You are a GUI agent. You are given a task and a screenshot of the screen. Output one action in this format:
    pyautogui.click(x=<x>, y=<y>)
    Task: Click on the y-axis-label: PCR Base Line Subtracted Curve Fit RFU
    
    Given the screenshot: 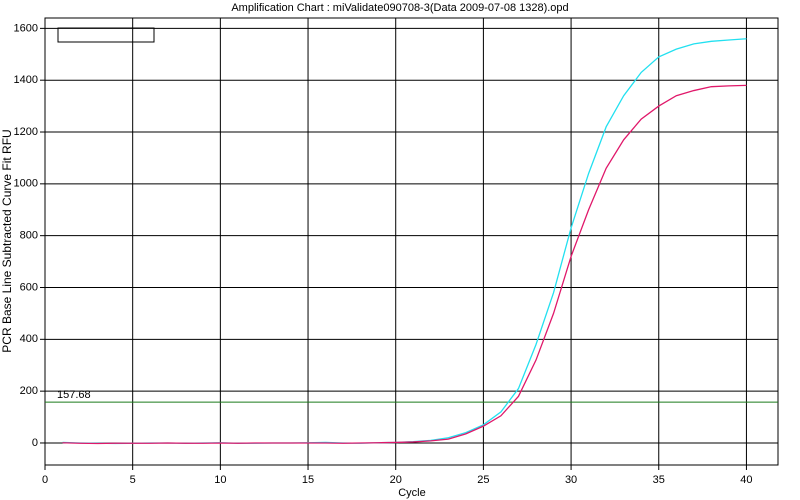 What is the action you would take?
    pyautogui.click(x=7, y=240)
    